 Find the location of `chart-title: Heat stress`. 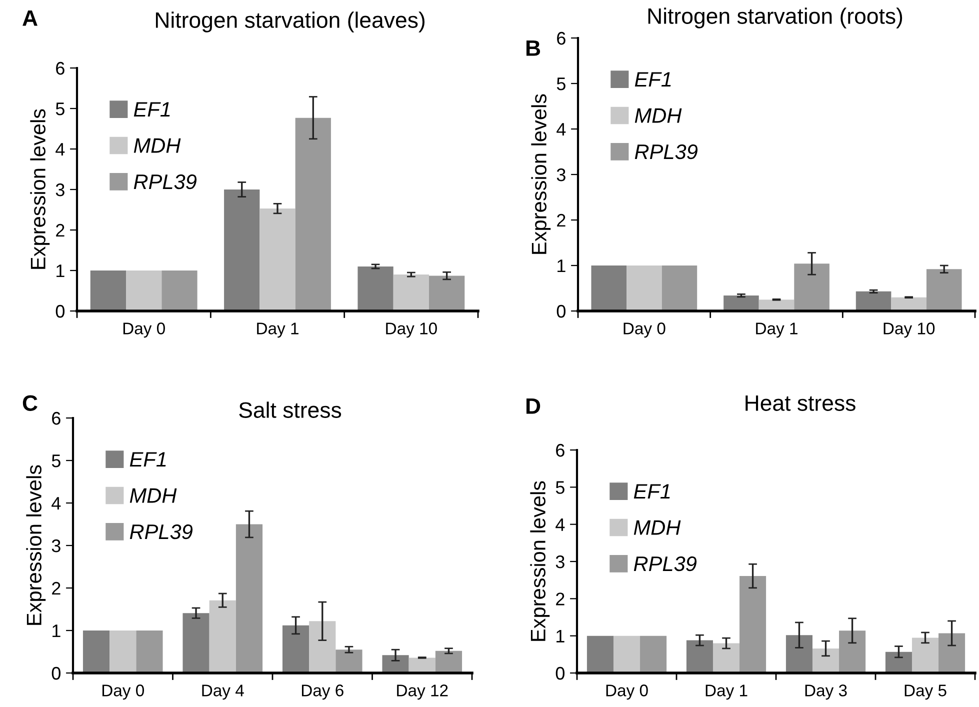

chart-title: Heat stress is located at coordinates (801, 403).